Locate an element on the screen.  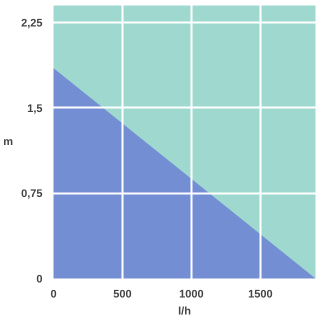
x-axis-title: l/h is located at coordinates (185, 312).